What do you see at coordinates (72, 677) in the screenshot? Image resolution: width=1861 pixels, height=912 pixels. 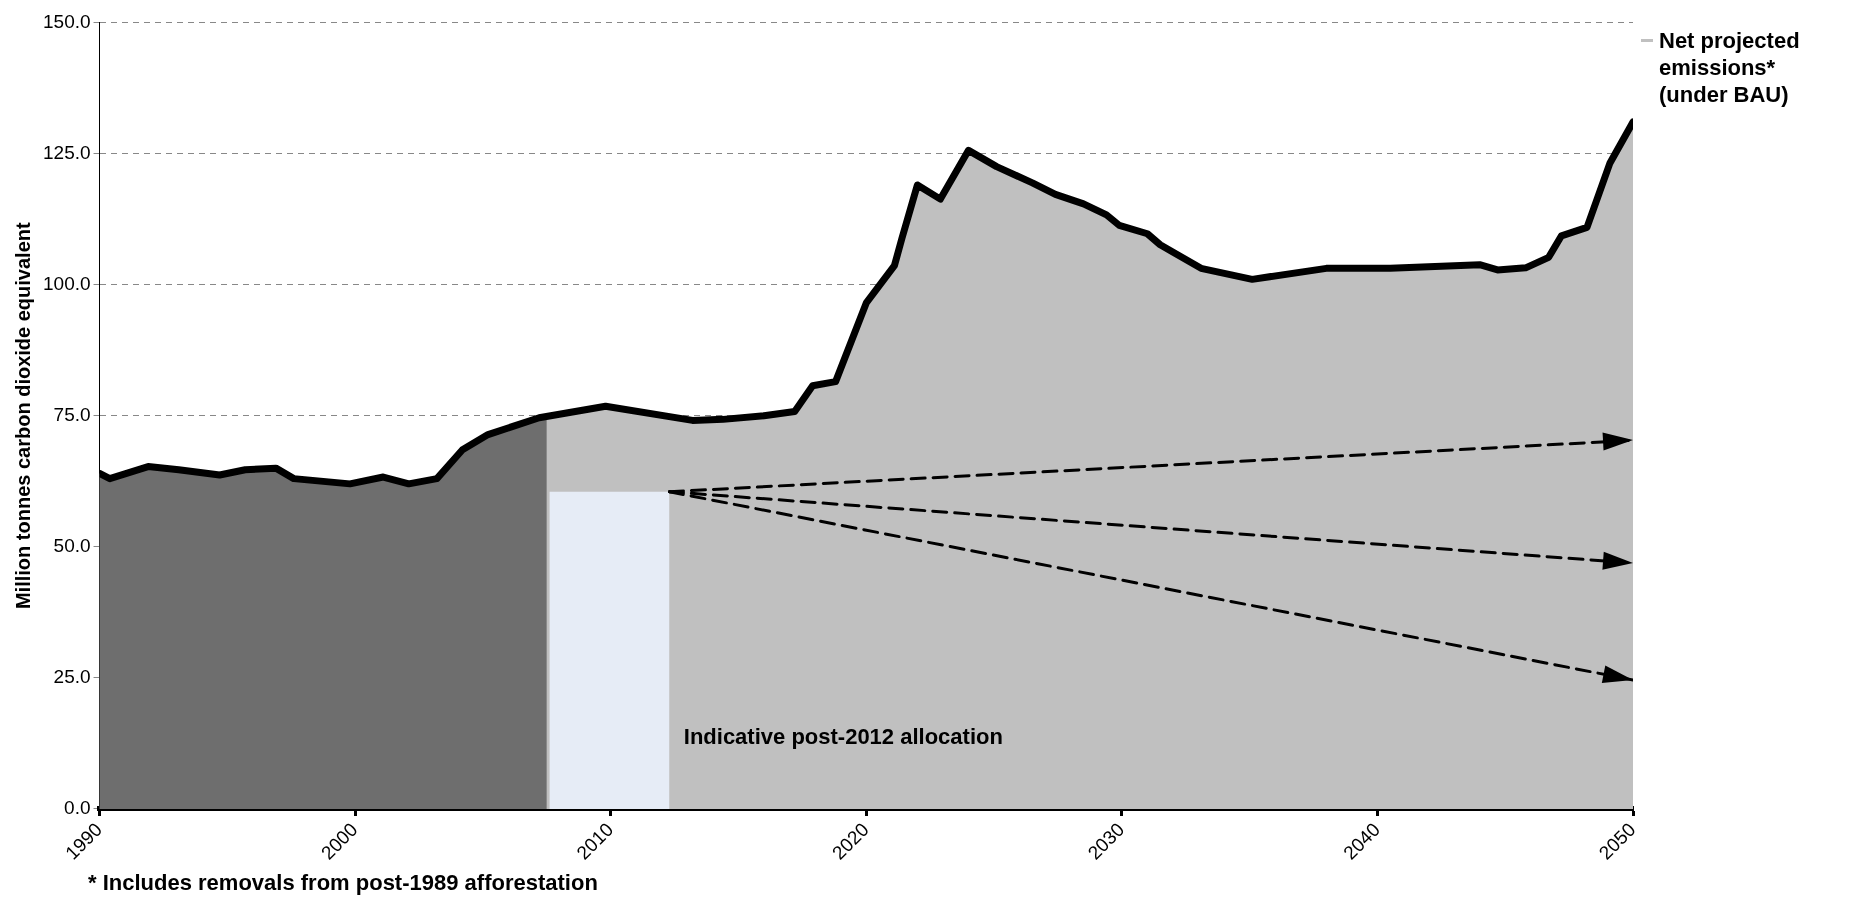 I see `y-tick-label: 25.0` at bounding box center [72, 677].